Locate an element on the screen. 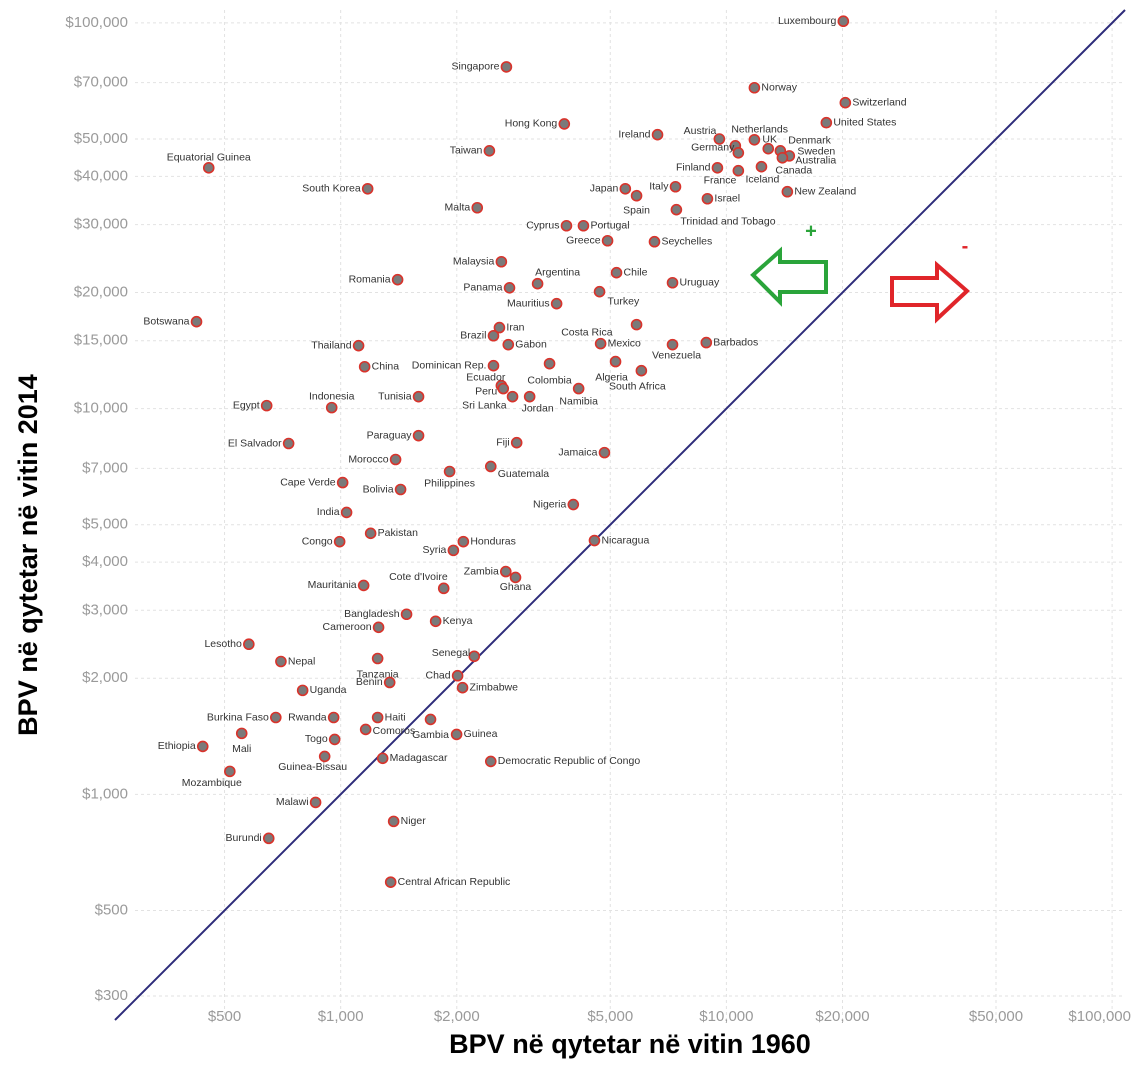  point-label: Greece is located at coordinates (583, 241).